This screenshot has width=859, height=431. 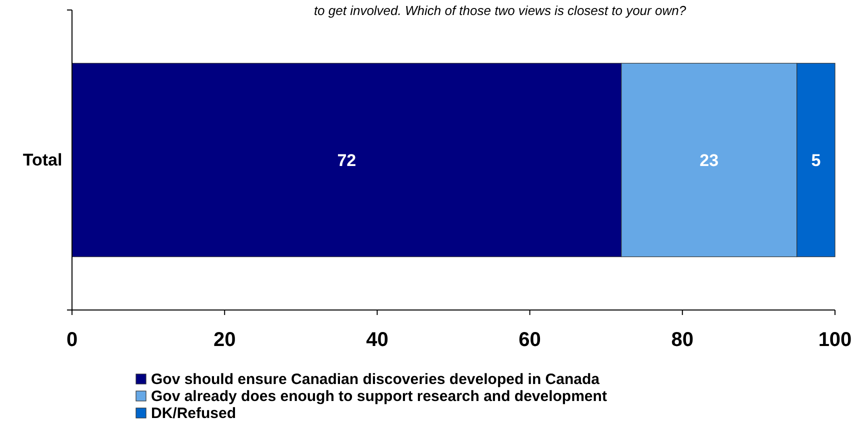 I want to click on x-tick-label: 60, so click(x=529, y=340).